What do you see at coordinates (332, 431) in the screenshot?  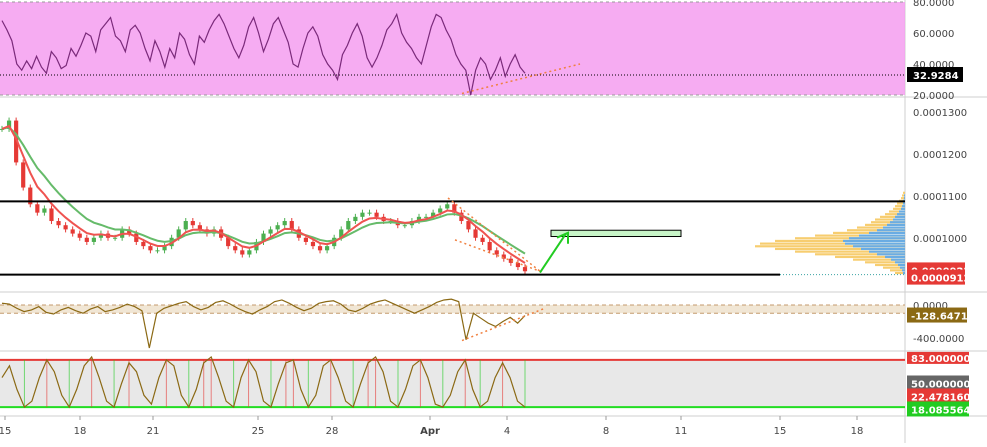 I see `x-axis-label: 28` at bounding box center [332, 431].